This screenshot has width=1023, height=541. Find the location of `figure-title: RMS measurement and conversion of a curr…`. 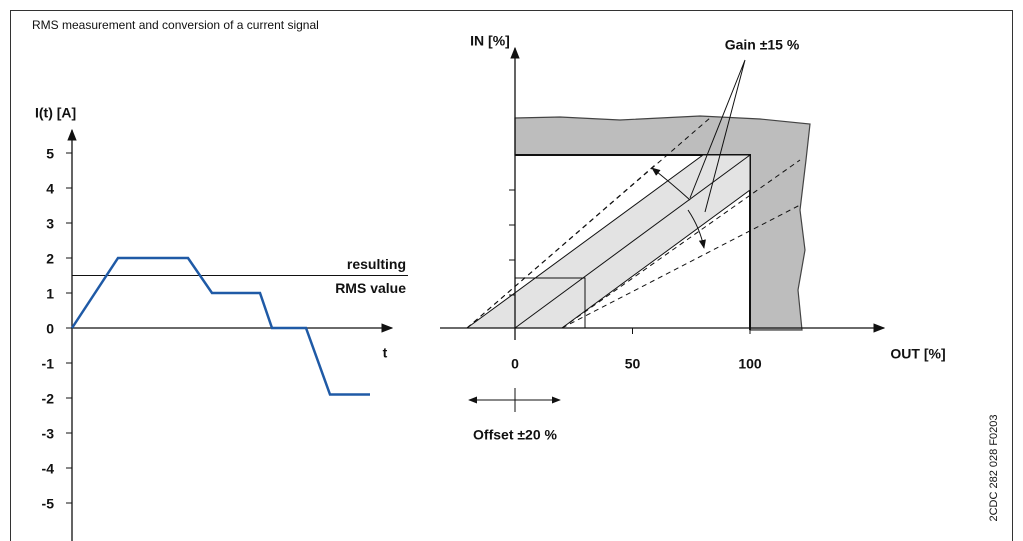

figure-title: RMS measurement and conversion of a curr… is located at coordinates (175, 25).